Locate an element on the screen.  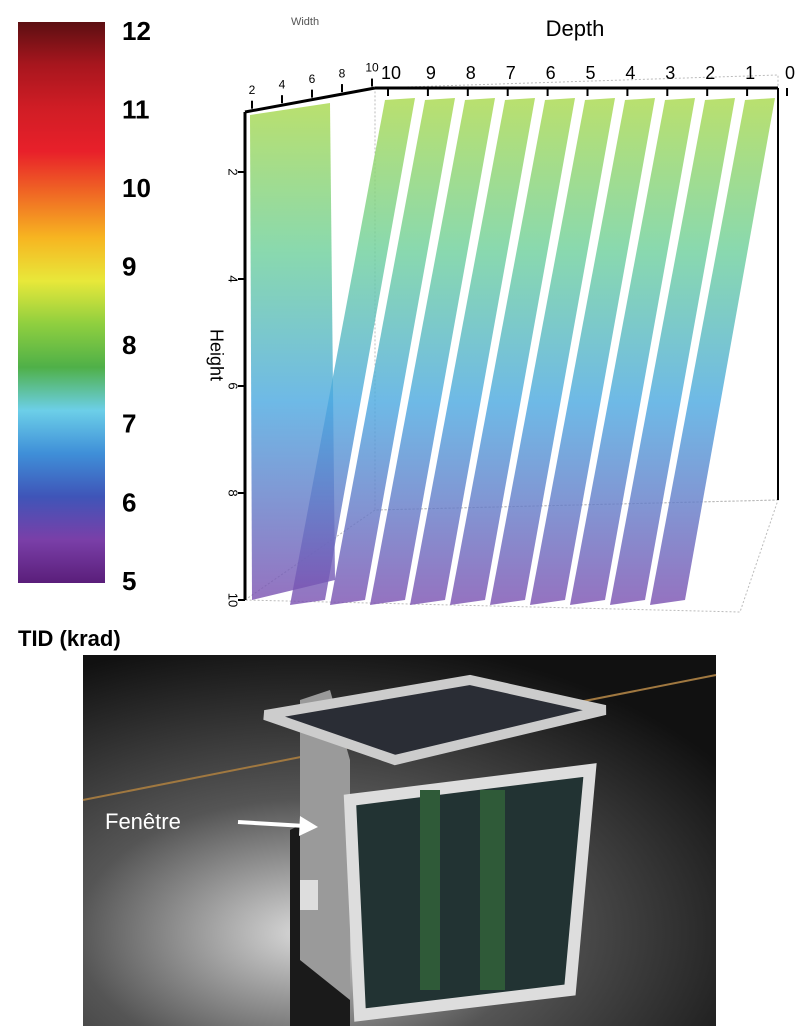
colorbar-tick-label: 10 is located at coordinates (136, 188).